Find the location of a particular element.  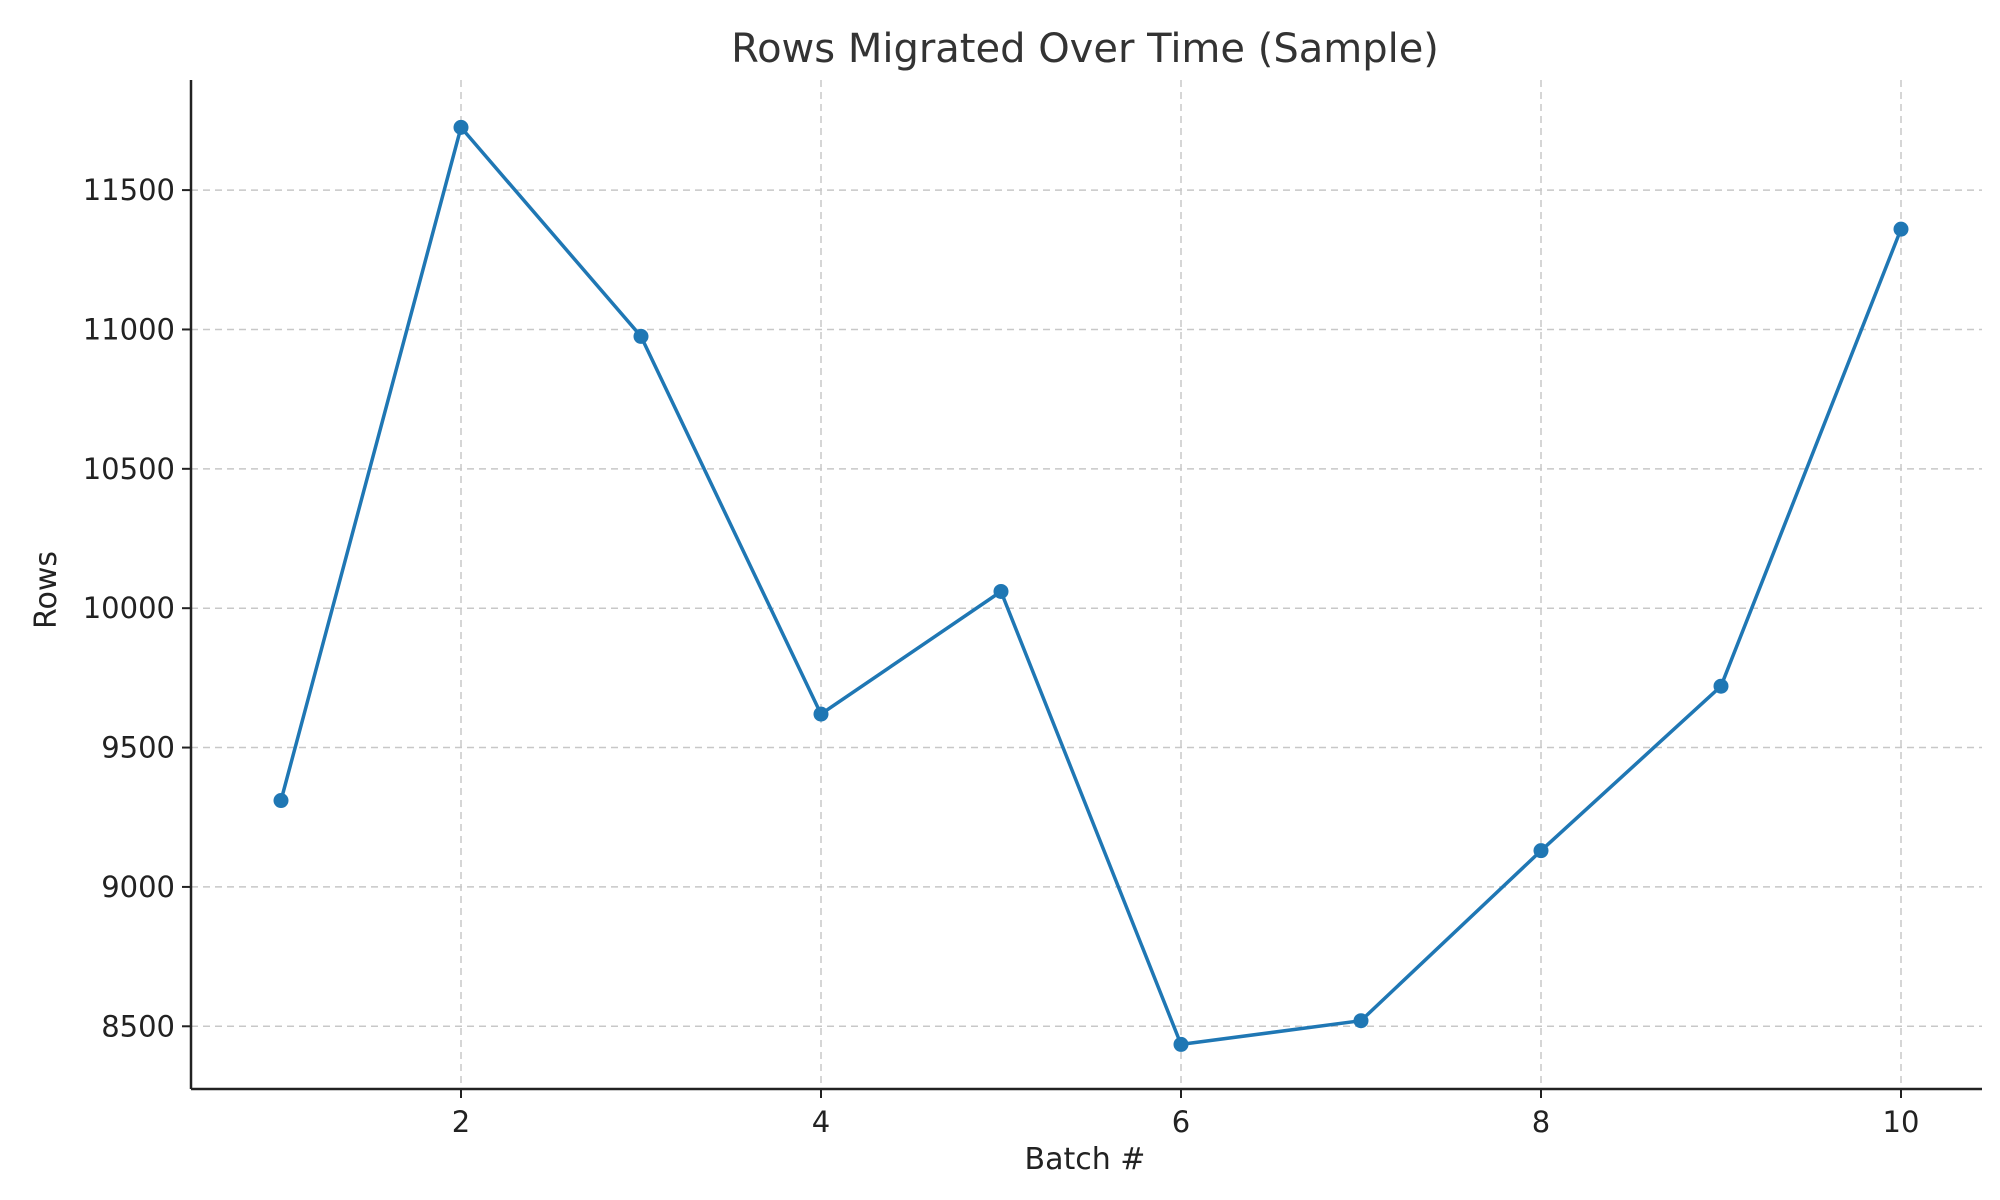

x-tick-label-10: 10 is located at coordinates (1901, 1122).